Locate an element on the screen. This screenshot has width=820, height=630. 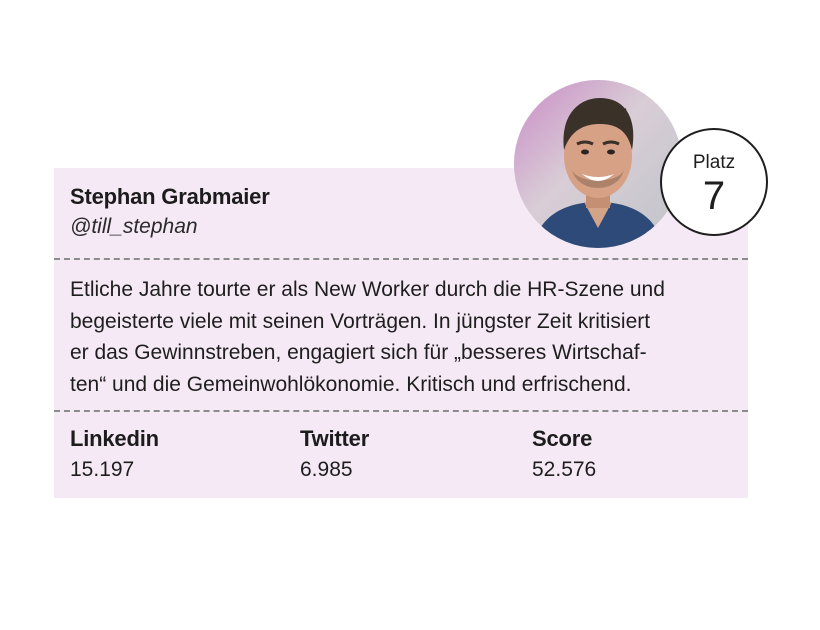
stat-linkedin: Linkedin 15.197 is located at coordinates (114, 454).